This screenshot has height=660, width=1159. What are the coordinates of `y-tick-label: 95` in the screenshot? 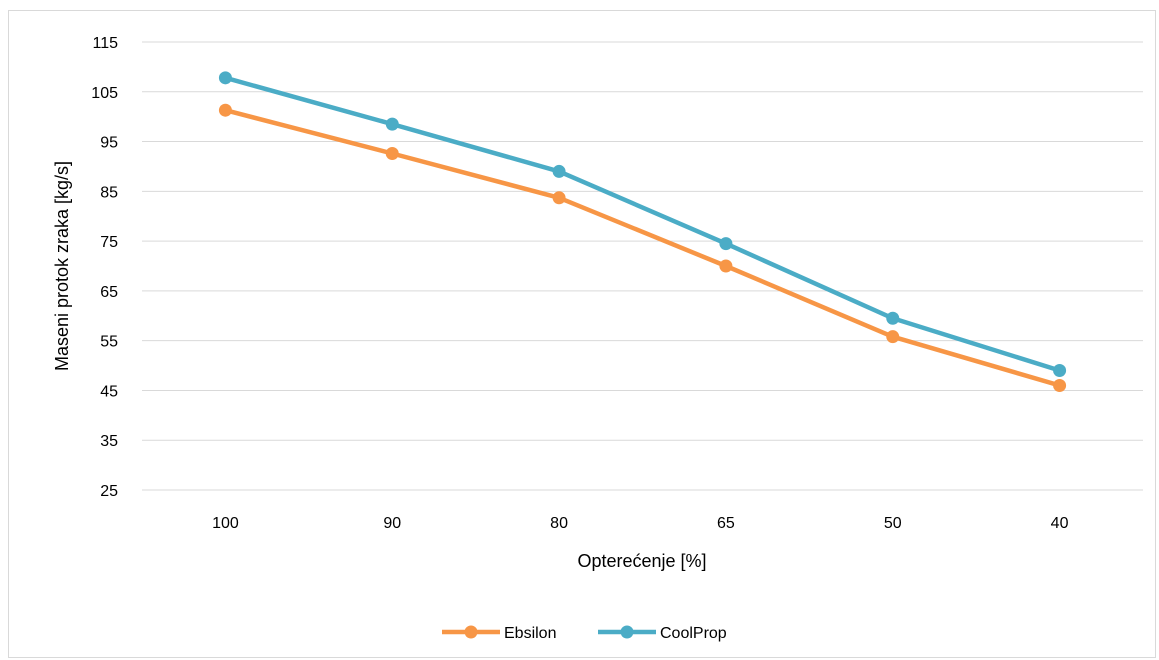 It's located at (109, 143).